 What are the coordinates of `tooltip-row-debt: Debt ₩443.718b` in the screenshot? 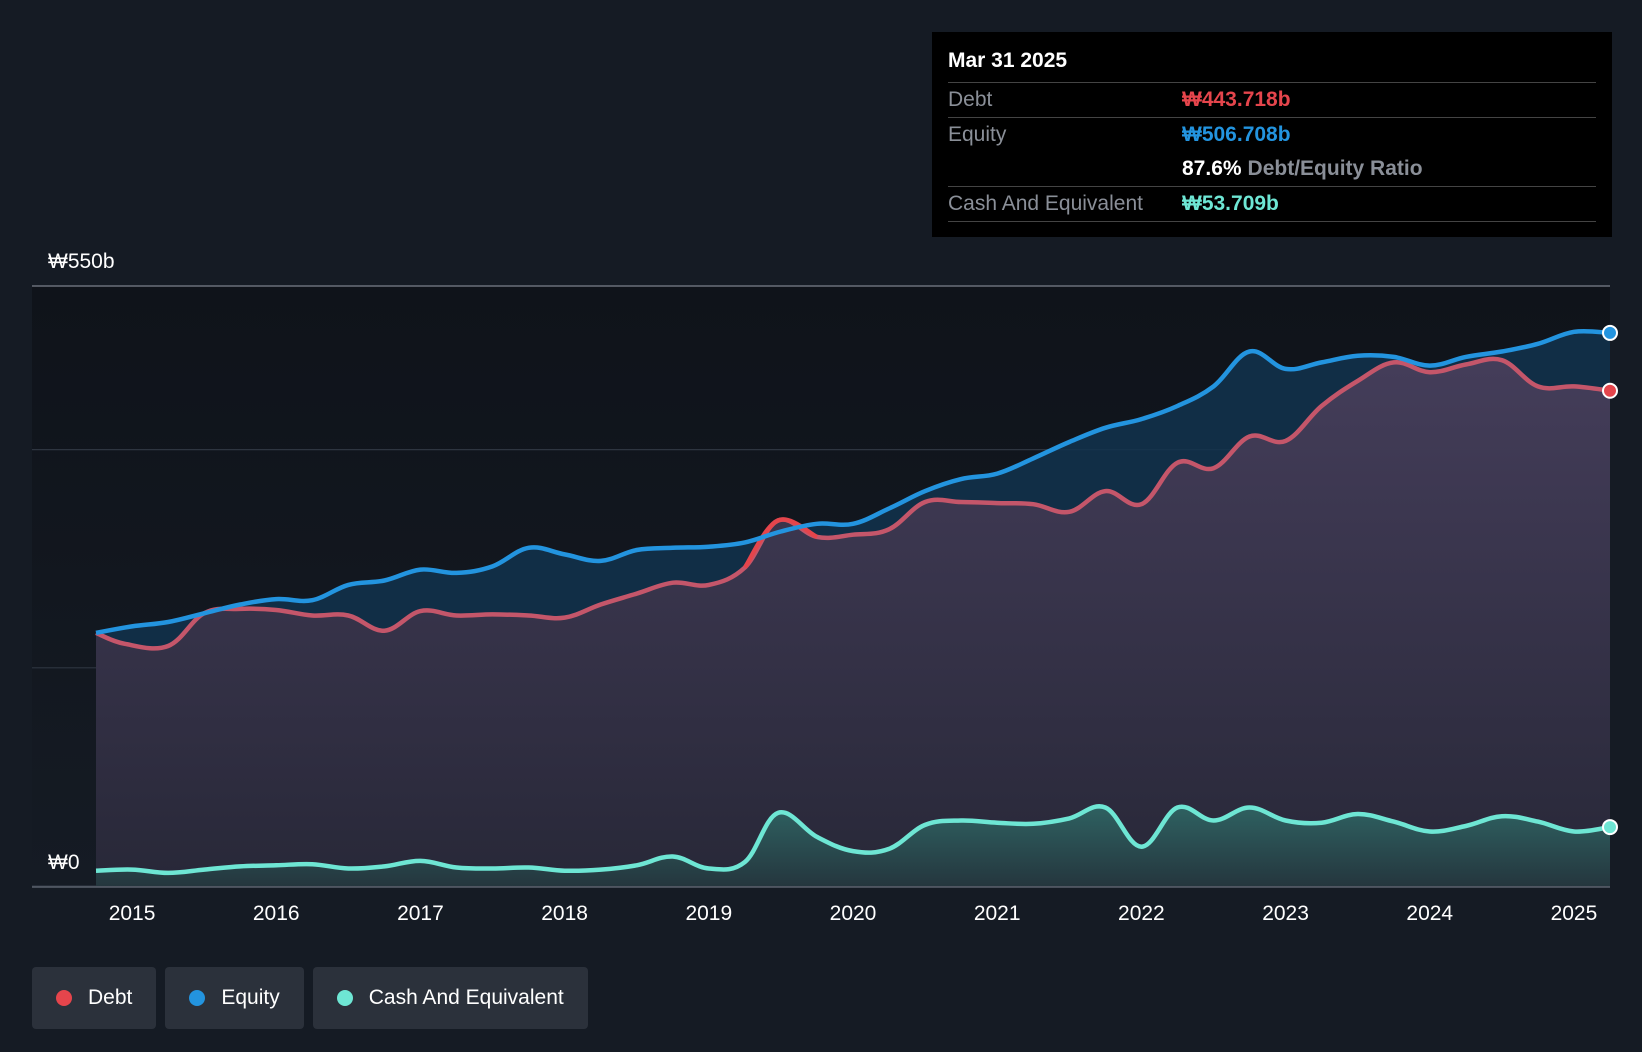 It's located at (1272, 100).